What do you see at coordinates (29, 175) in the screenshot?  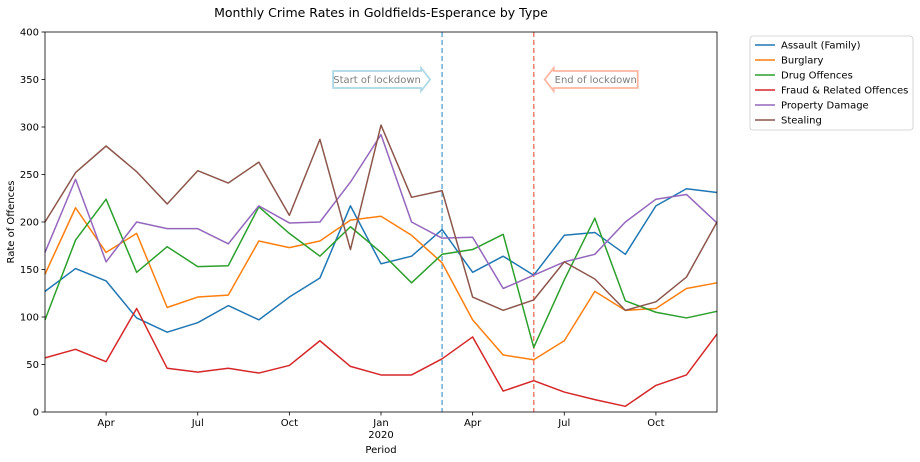 I see `y-tick-label: 250` at bounding box center [29, 175].